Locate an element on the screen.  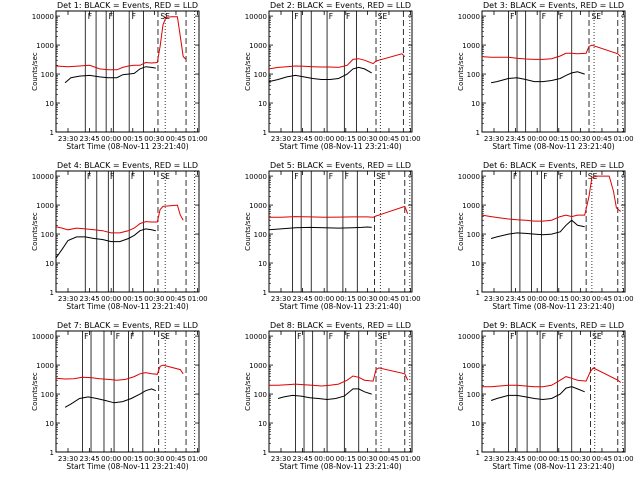
panel-title: Det 5: BLACK = Events, RED = LLD is located at coordinates (340, 165).